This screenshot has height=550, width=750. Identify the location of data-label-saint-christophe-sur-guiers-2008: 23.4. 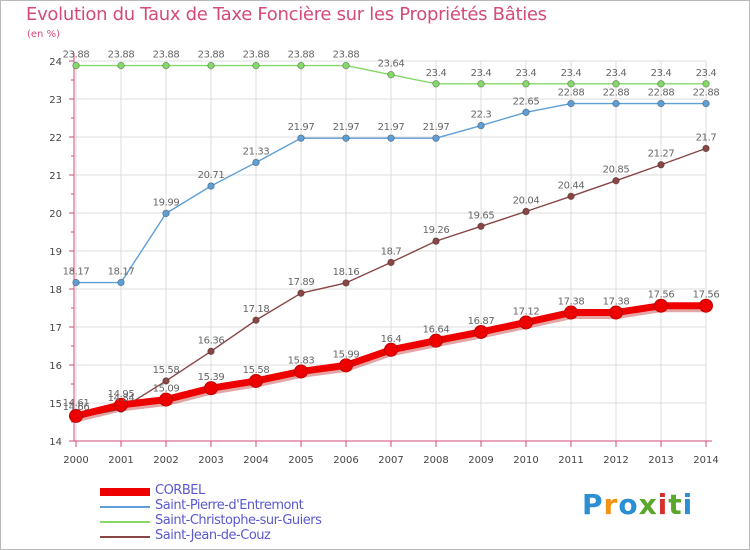
(436, 73).